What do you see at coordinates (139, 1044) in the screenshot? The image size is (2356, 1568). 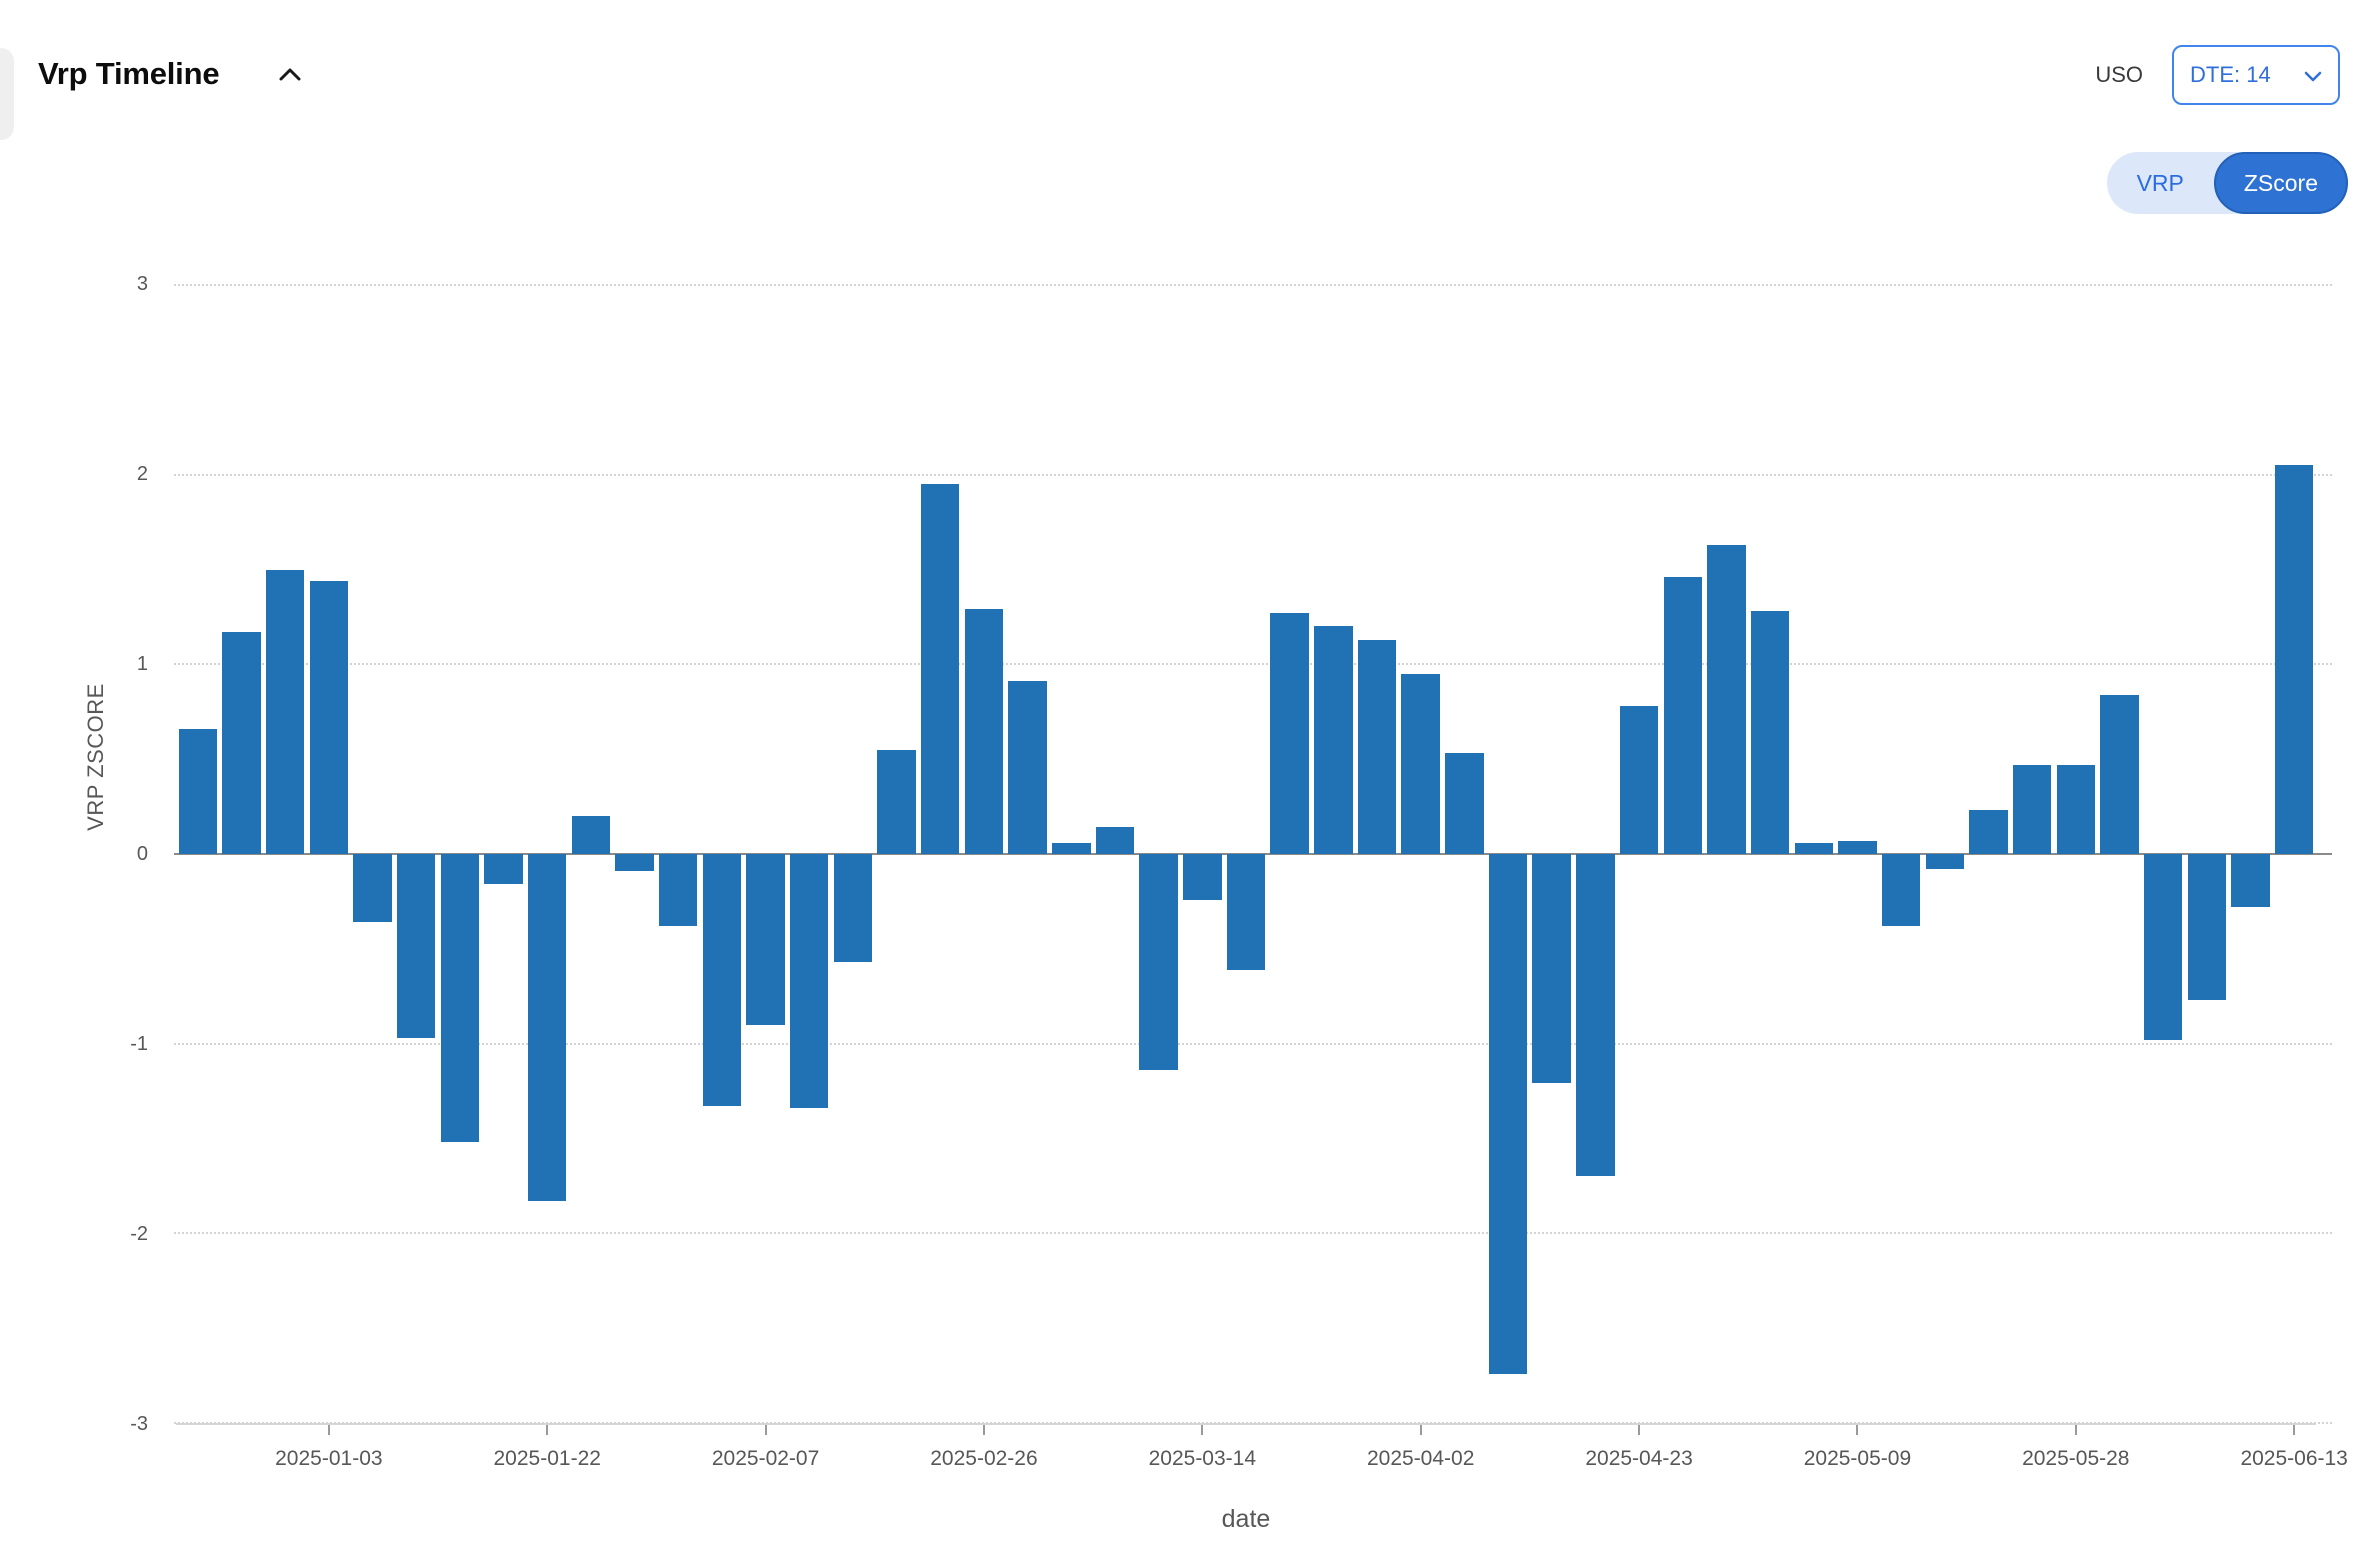 I see `y-tick-label: -1` at bounding box center [139, 1044].